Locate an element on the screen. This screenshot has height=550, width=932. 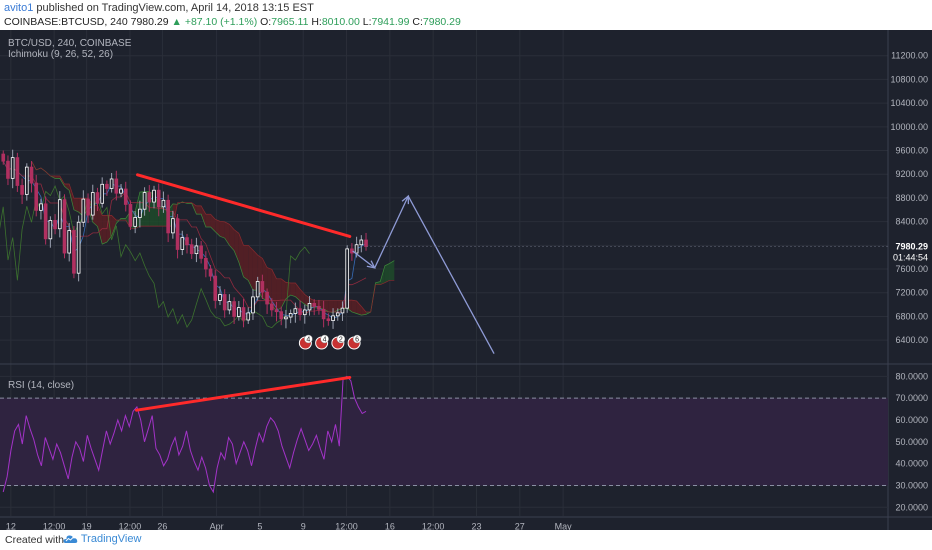
x-tick-label: May is located at coordinates (564, 525).